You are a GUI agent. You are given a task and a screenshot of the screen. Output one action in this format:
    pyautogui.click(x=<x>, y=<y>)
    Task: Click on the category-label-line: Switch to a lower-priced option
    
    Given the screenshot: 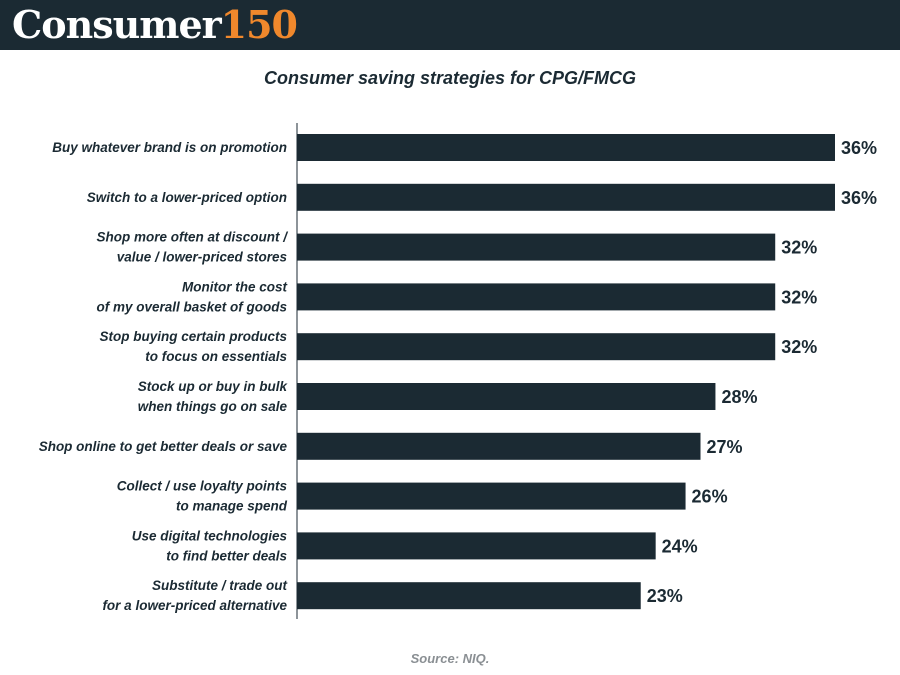 What is the action you would take?
    pyautogui.click(x=187, y=197)
    